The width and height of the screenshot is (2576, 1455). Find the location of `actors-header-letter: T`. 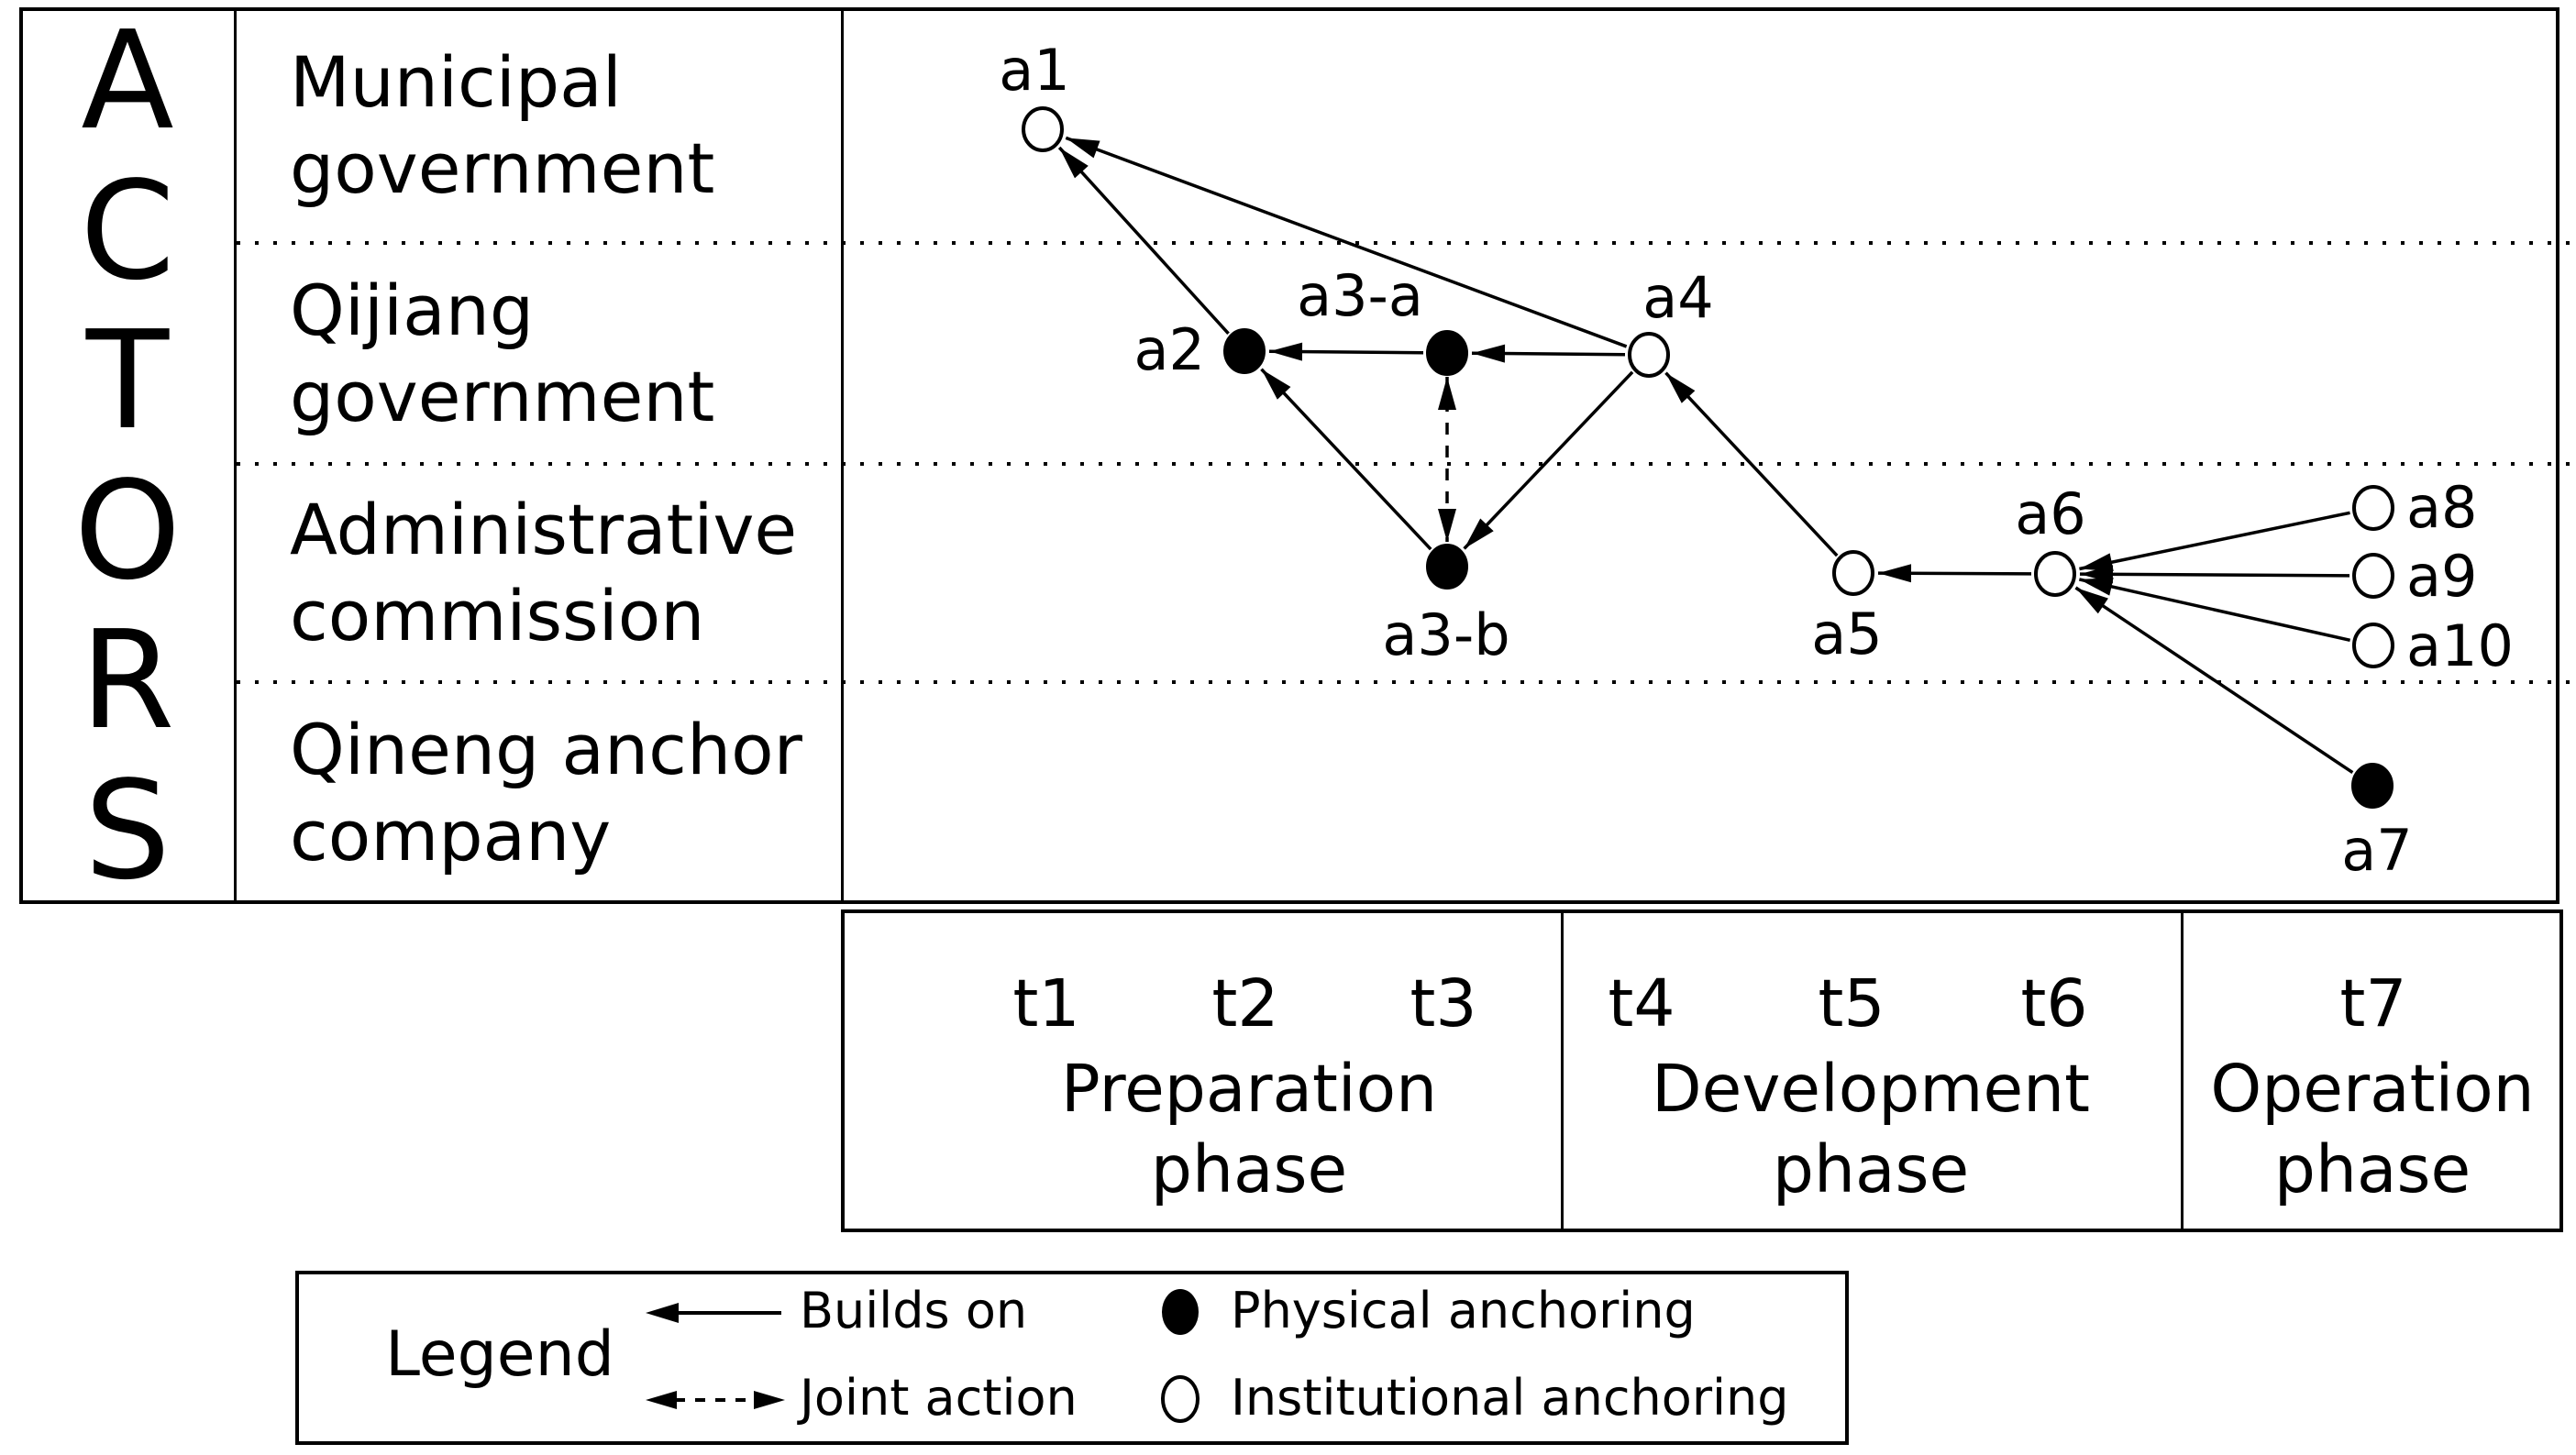

actors-header-letter: T is located at coordinates (127, 381).